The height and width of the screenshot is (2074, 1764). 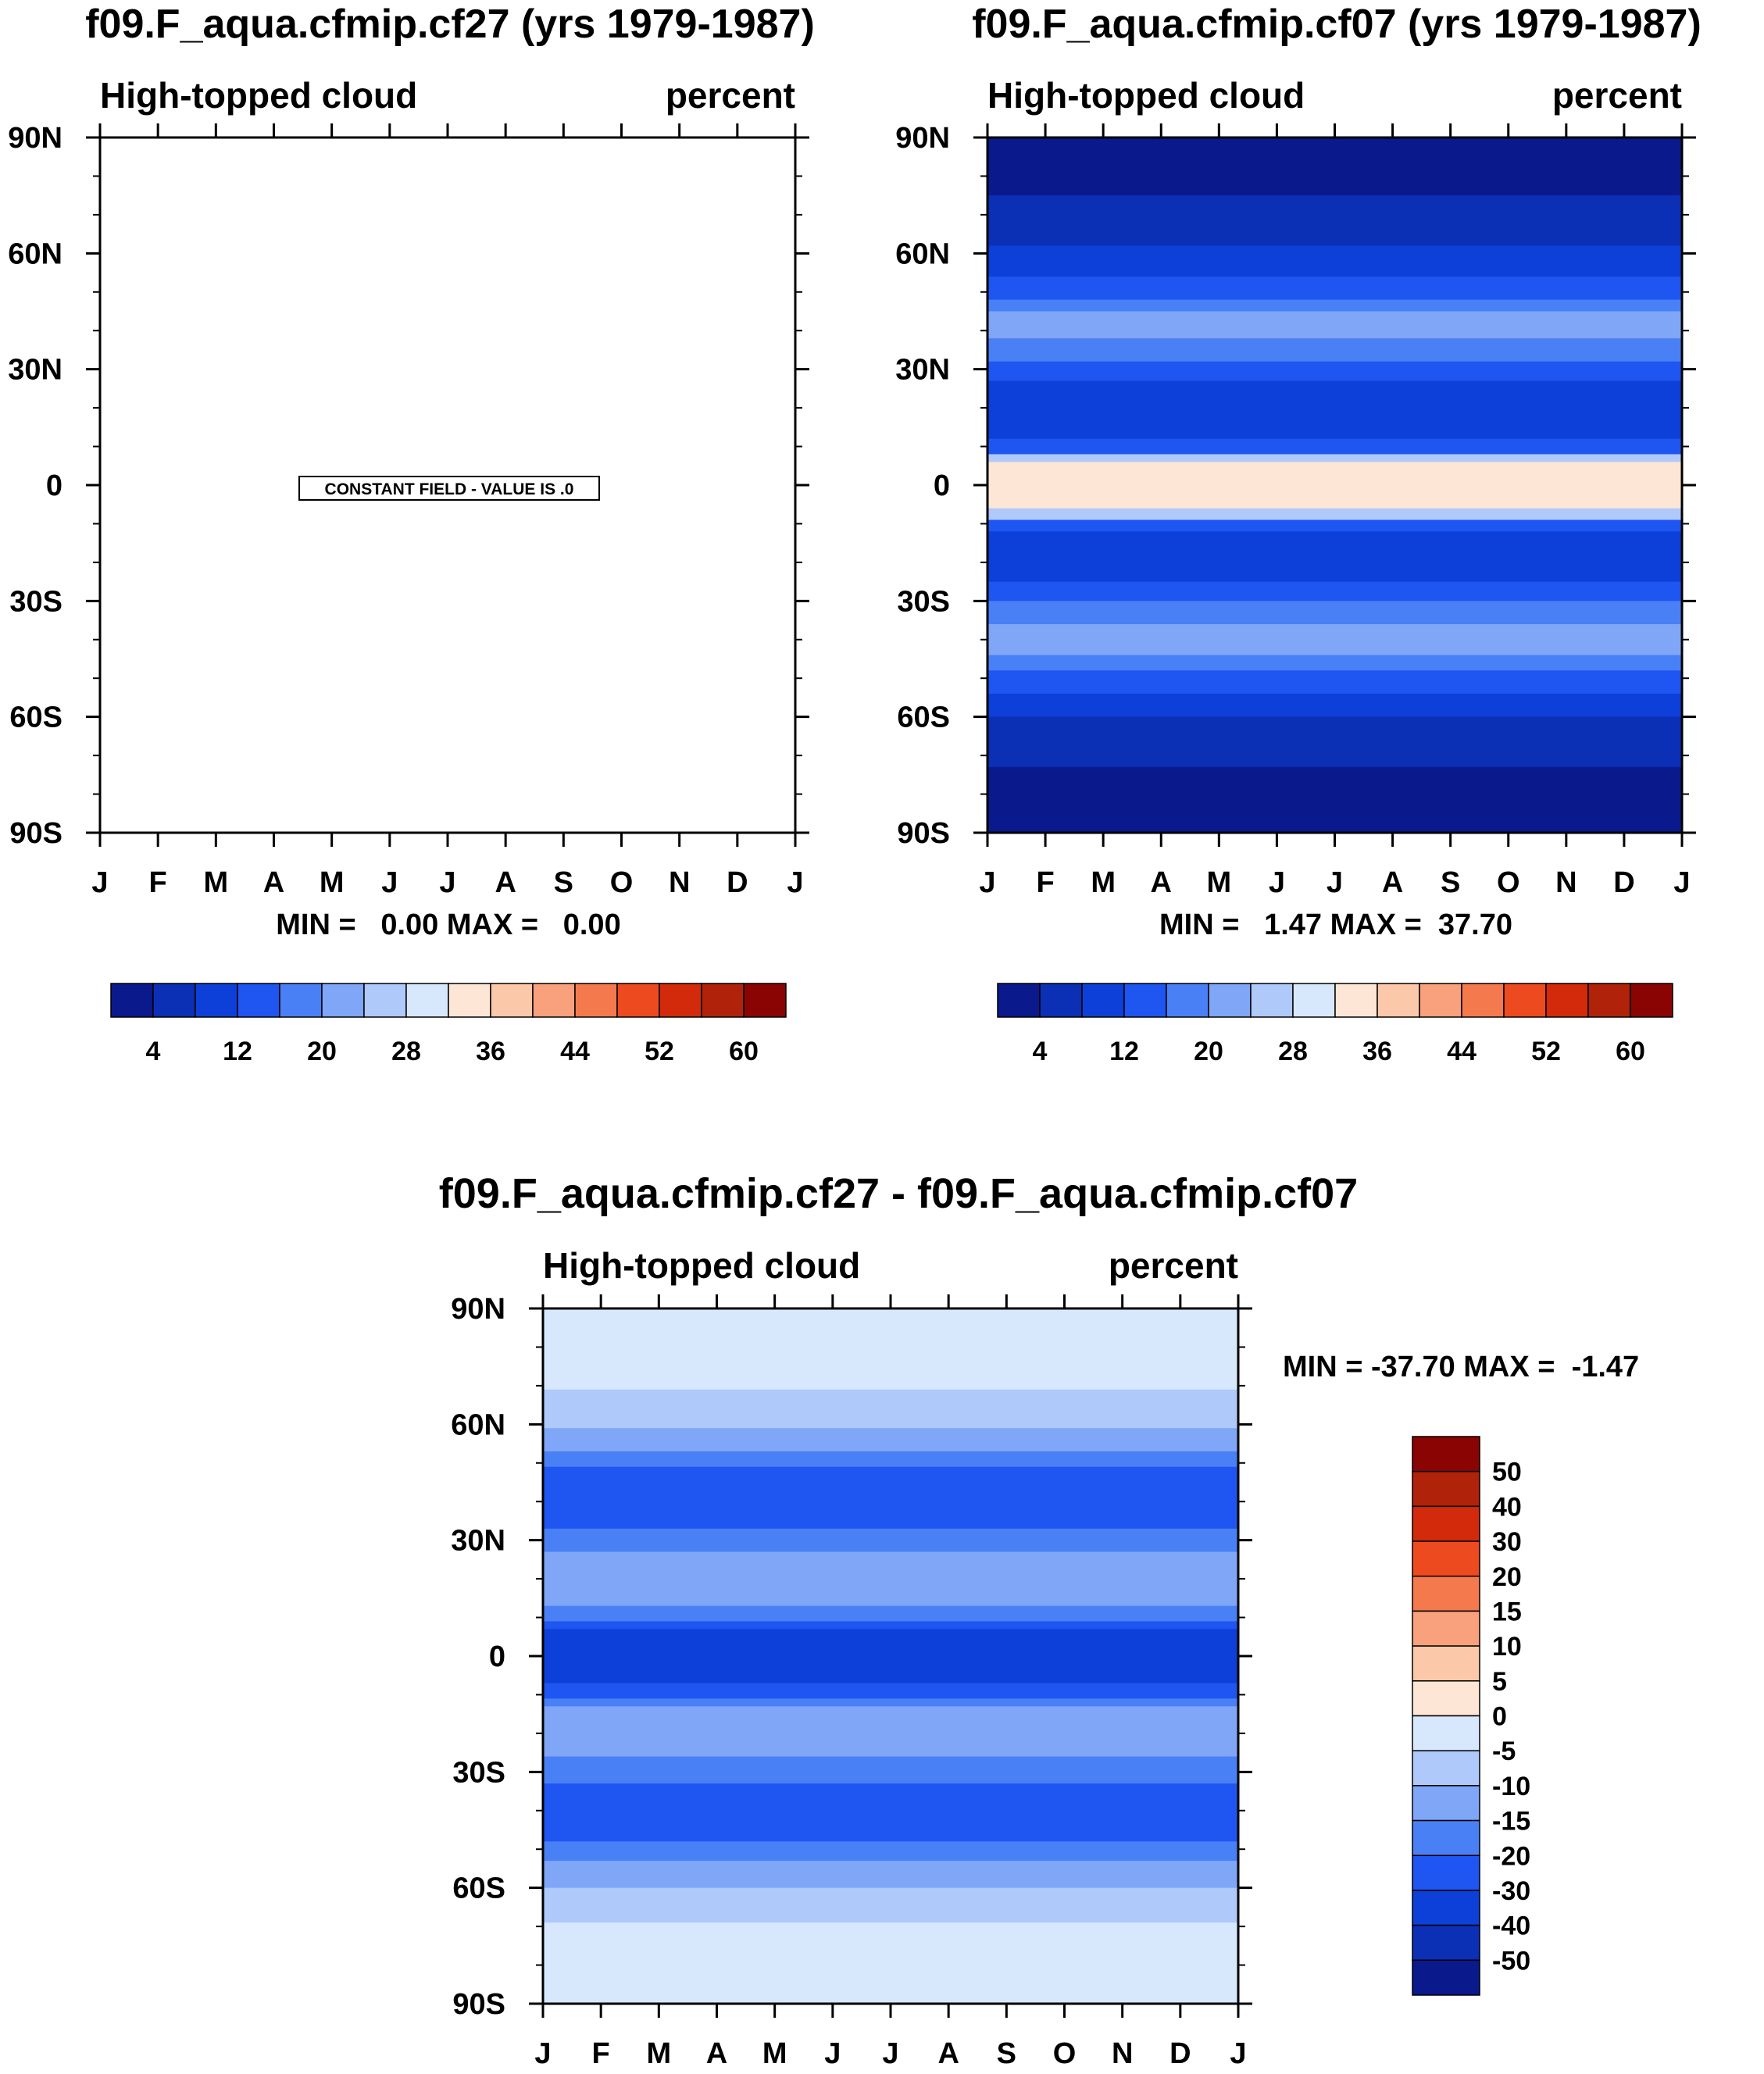 I want to click on colorbar-tick-label: 5, so click(x=1500, y=1682).